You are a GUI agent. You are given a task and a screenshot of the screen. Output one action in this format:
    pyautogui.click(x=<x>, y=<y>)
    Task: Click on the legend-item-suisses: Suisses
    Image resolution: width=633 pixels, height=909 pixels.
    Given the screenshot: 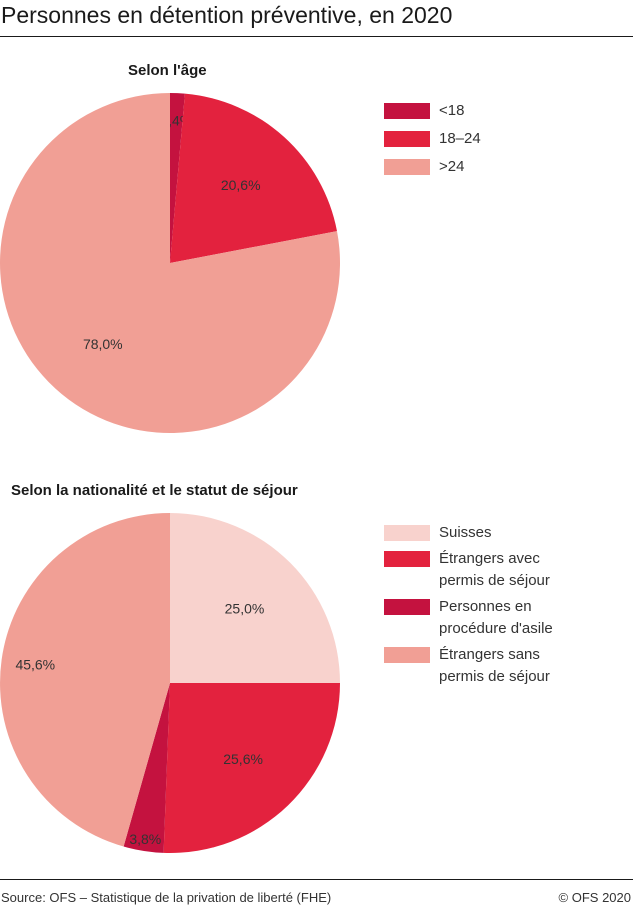 What is the action you would take?
    pyautogui.click(x=468, y=533)
    